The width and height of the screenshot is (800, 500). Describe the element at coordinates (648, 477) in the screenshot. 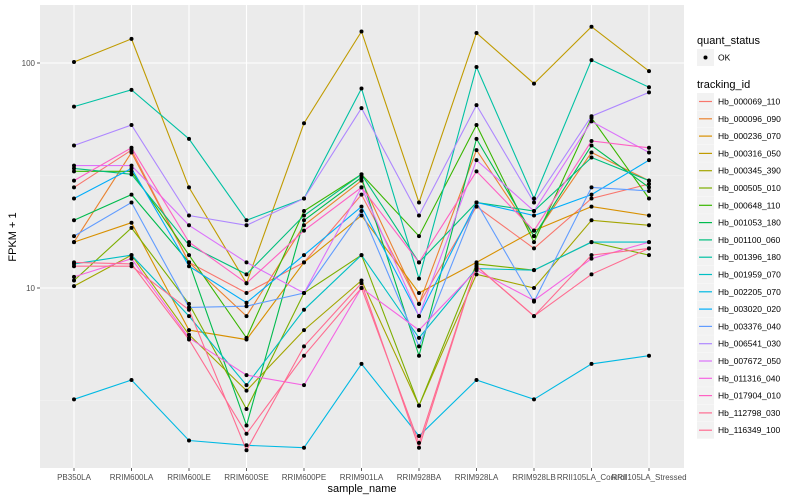

I see `x-tick-label: RRII105LA_Stressed` at that location.